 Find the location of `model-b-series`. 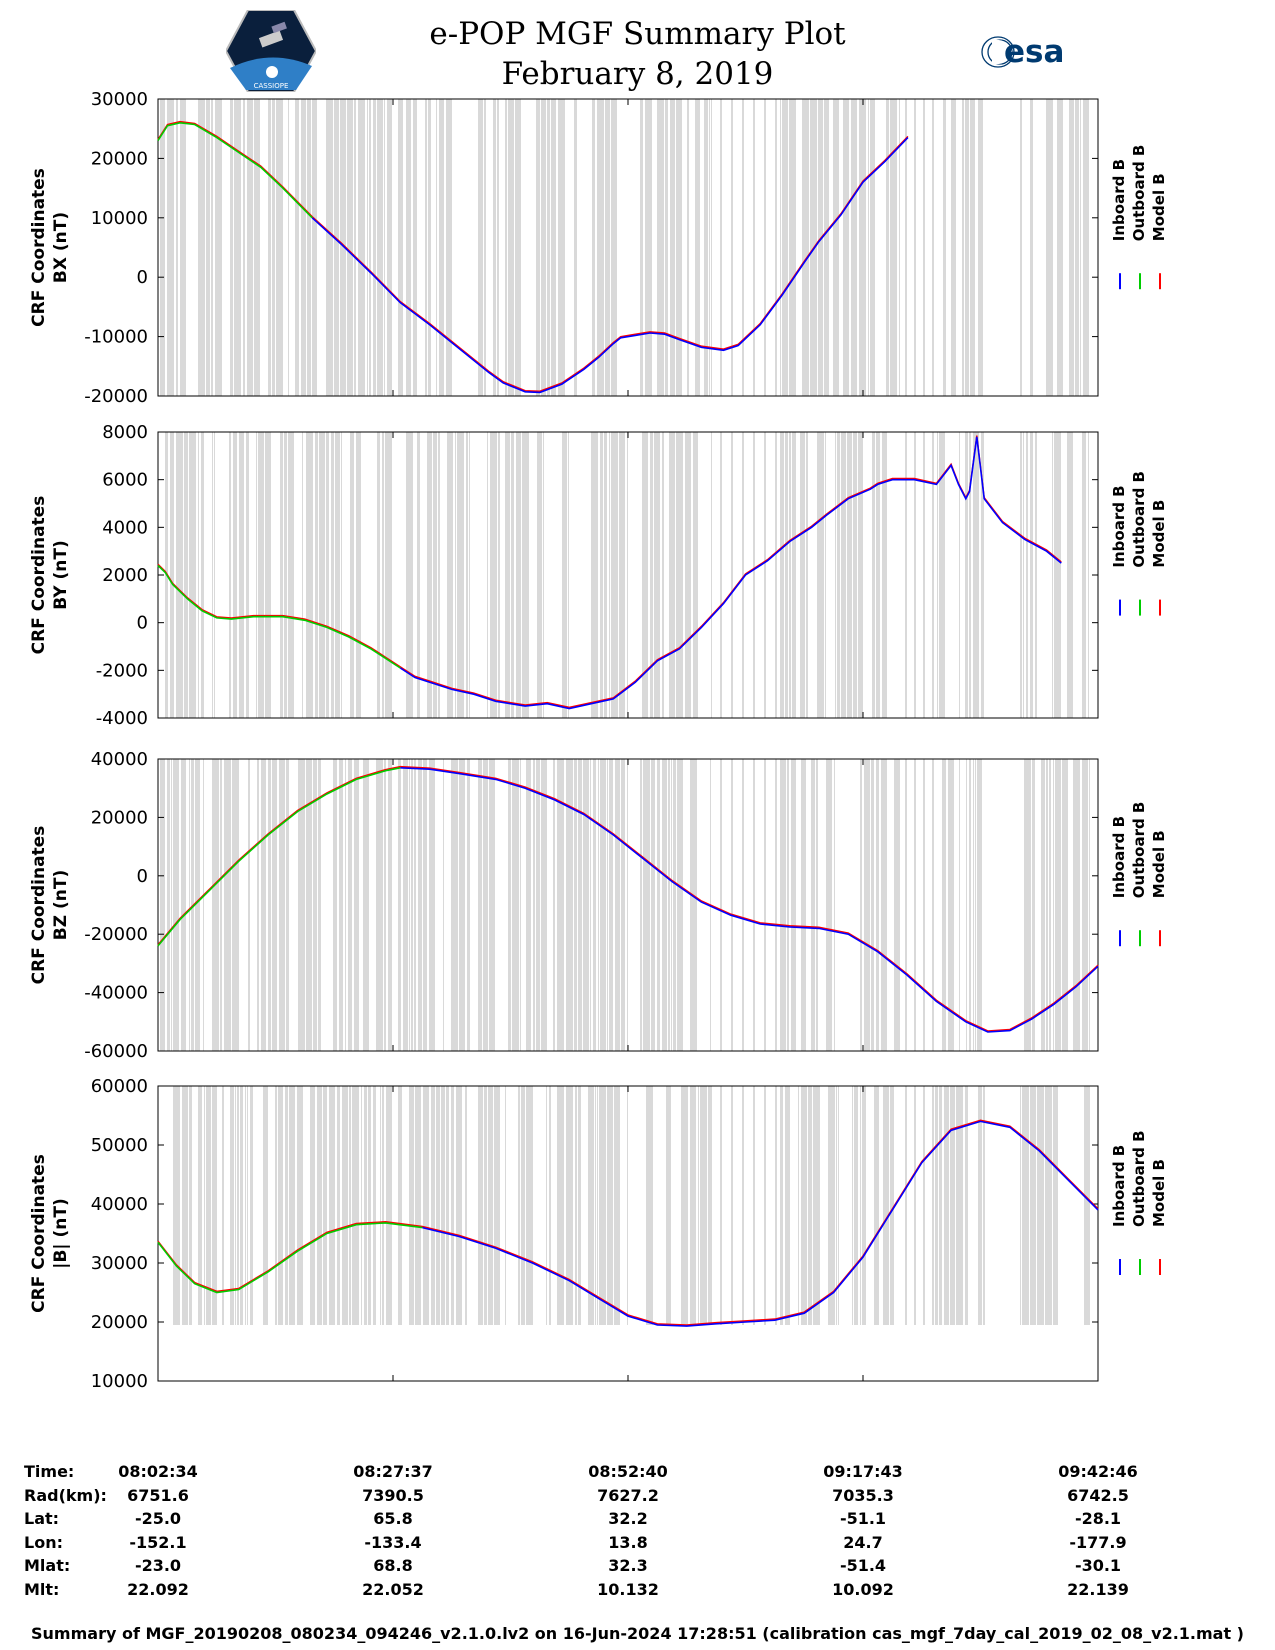

model-b-series is located at coordinates (628, 898).